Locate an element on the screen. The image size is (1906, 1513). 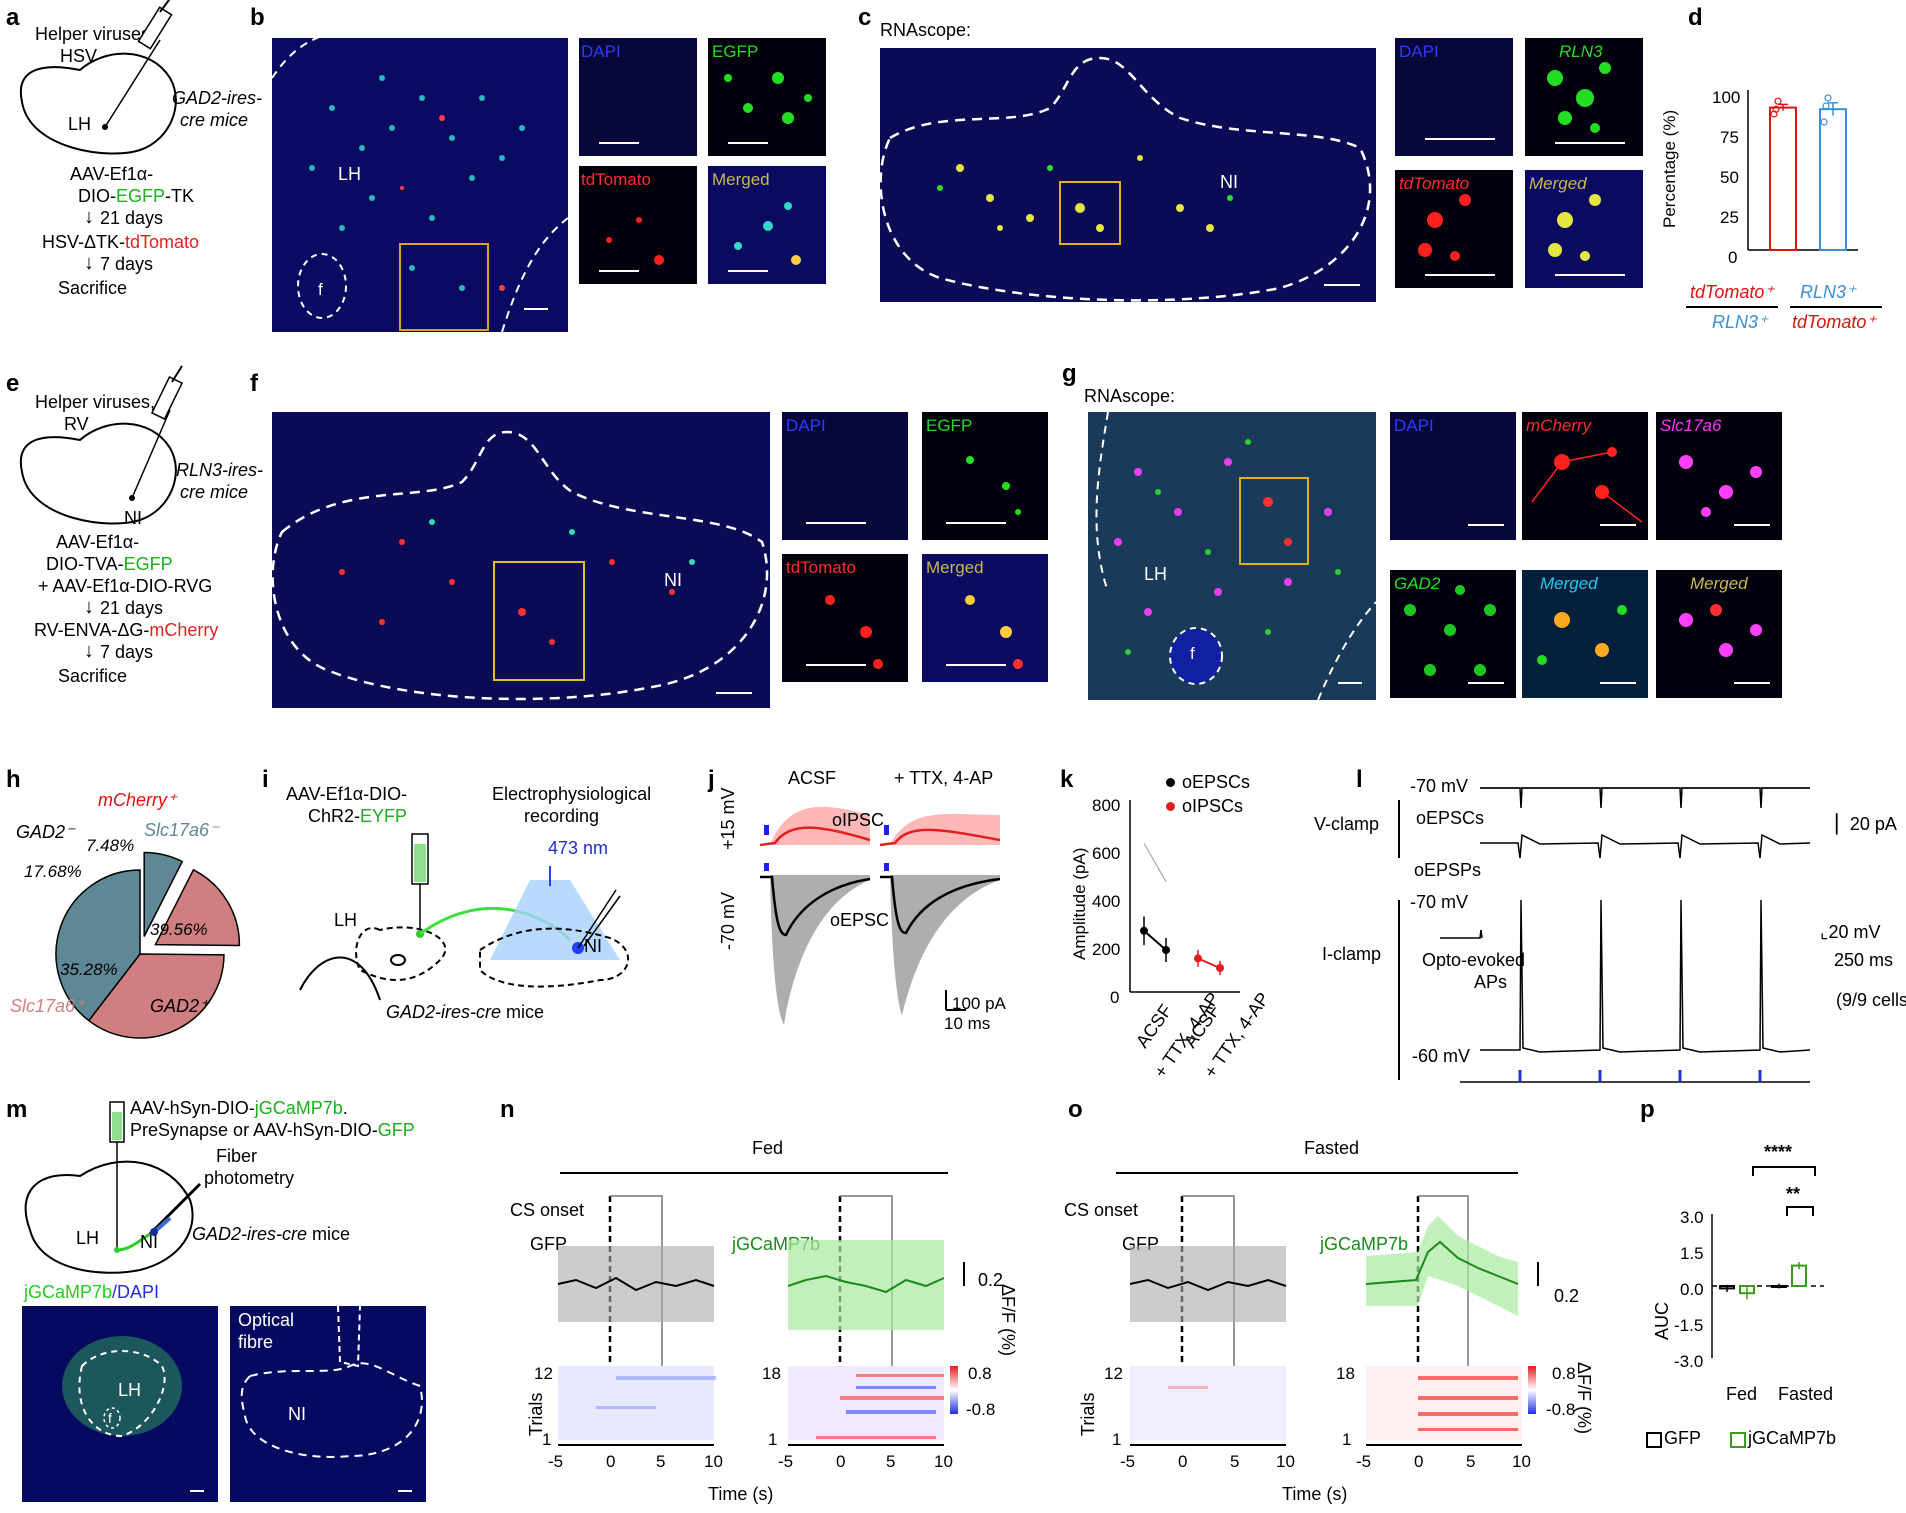
i-mice: GAD2-ires-cre mice is located at coordinates (465, 1012).